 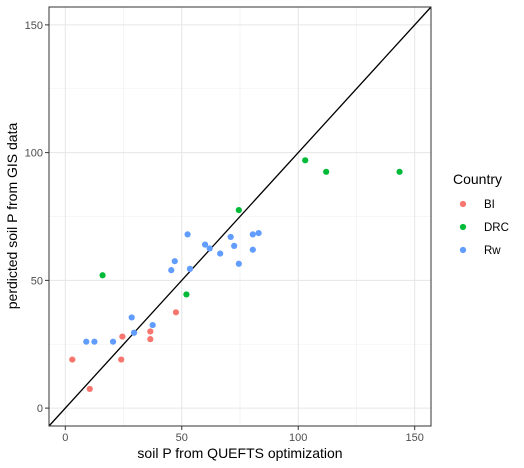 I want to click on y-tick-label: 50, so click(x=37, y=281).